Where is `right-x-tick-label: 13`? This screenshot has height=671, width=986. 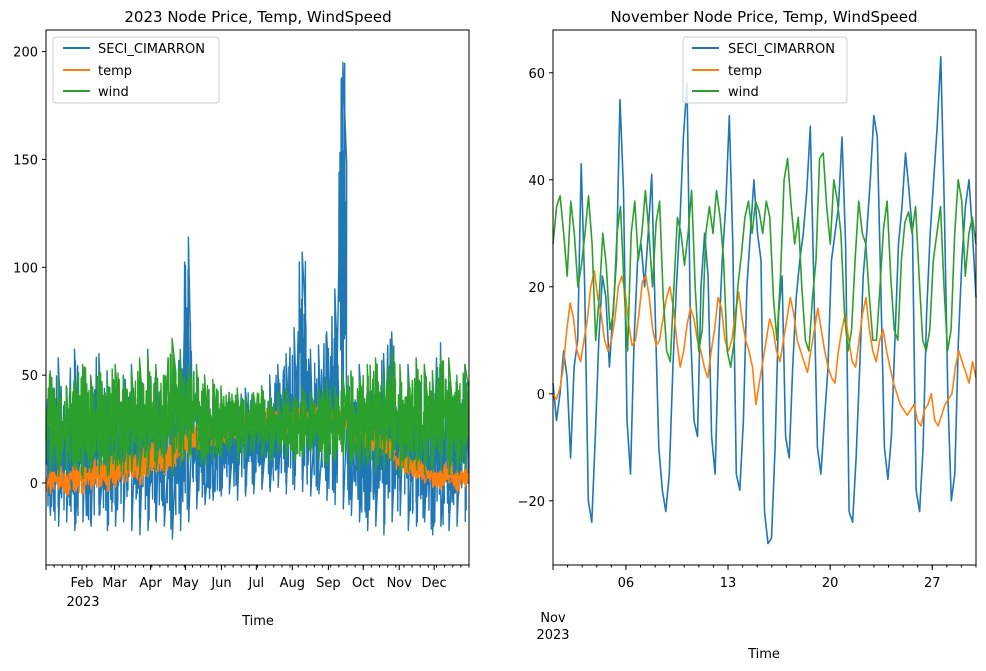 right-x-tick-label: 13 is located at coordinates (728, 583).